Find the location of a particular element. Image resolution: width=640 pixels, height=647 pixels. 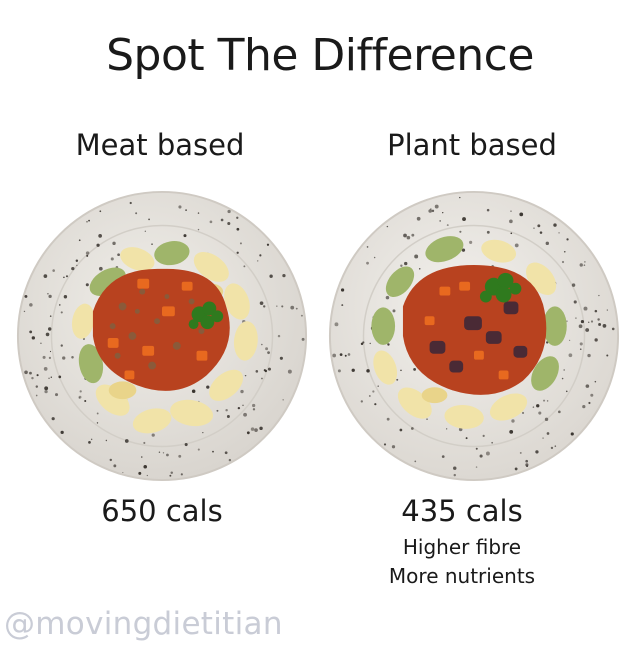

meat-based-calories: 650 cals is located at coordinates (162, 511).